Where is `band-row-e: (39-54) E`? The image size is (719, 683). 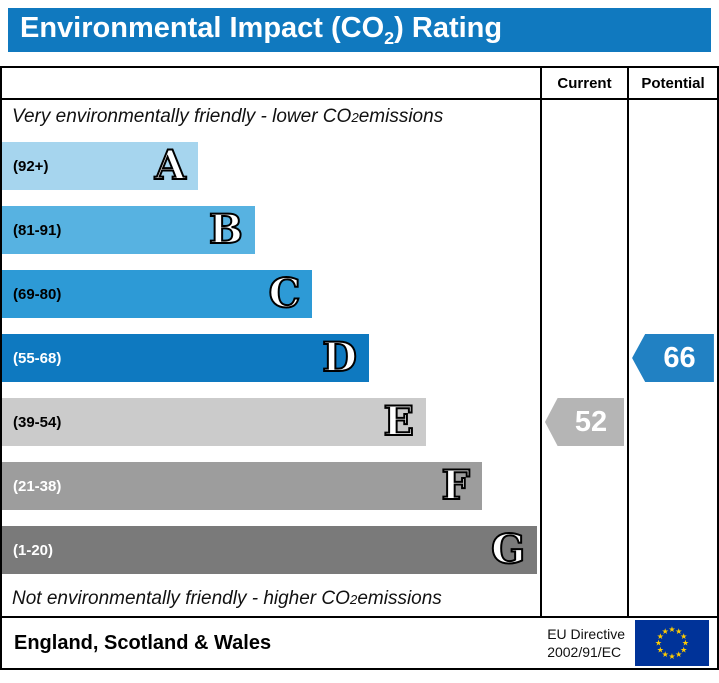 band-row-e: (39-54) E is located at coordinates (271, 422).